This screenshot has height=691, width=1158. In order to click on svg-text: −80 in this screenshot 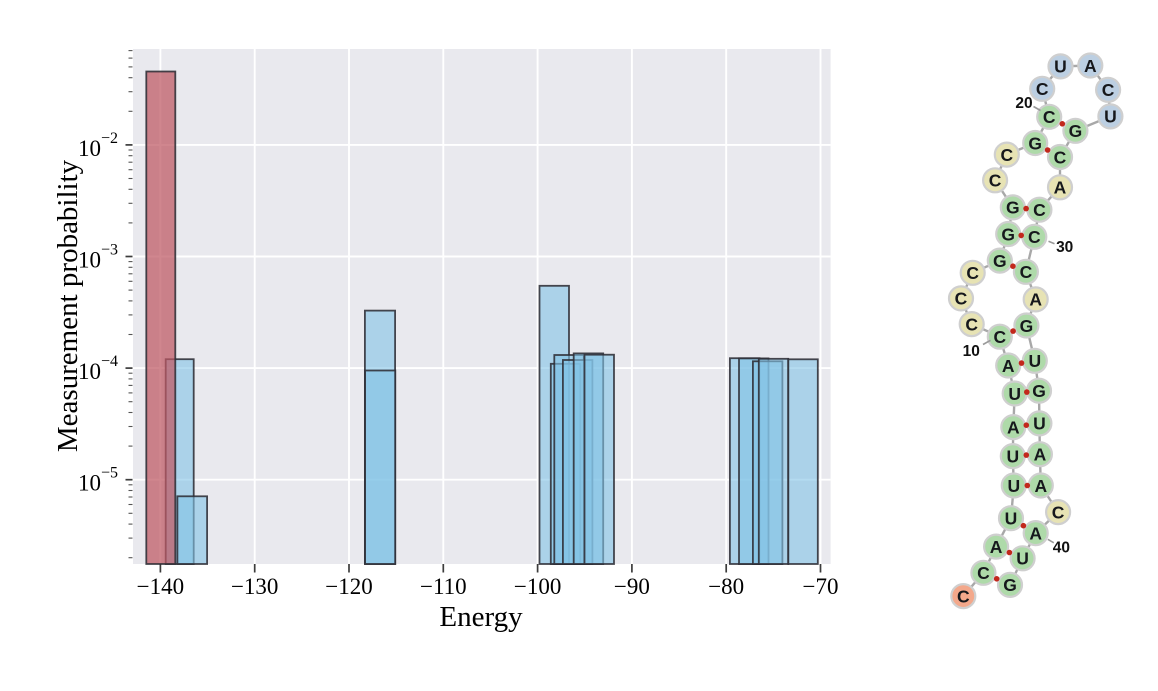, I will do `click(726, 586)`.